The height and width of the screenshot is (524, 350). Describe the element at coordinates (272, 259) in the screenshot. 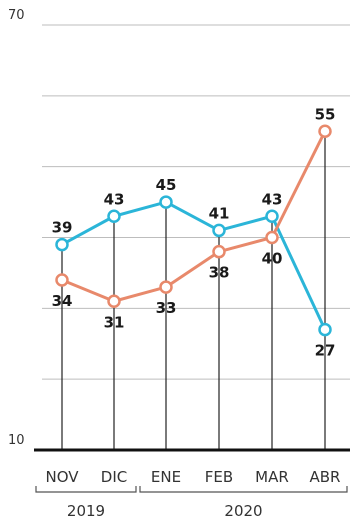

I see `data-label: 40` at that location.